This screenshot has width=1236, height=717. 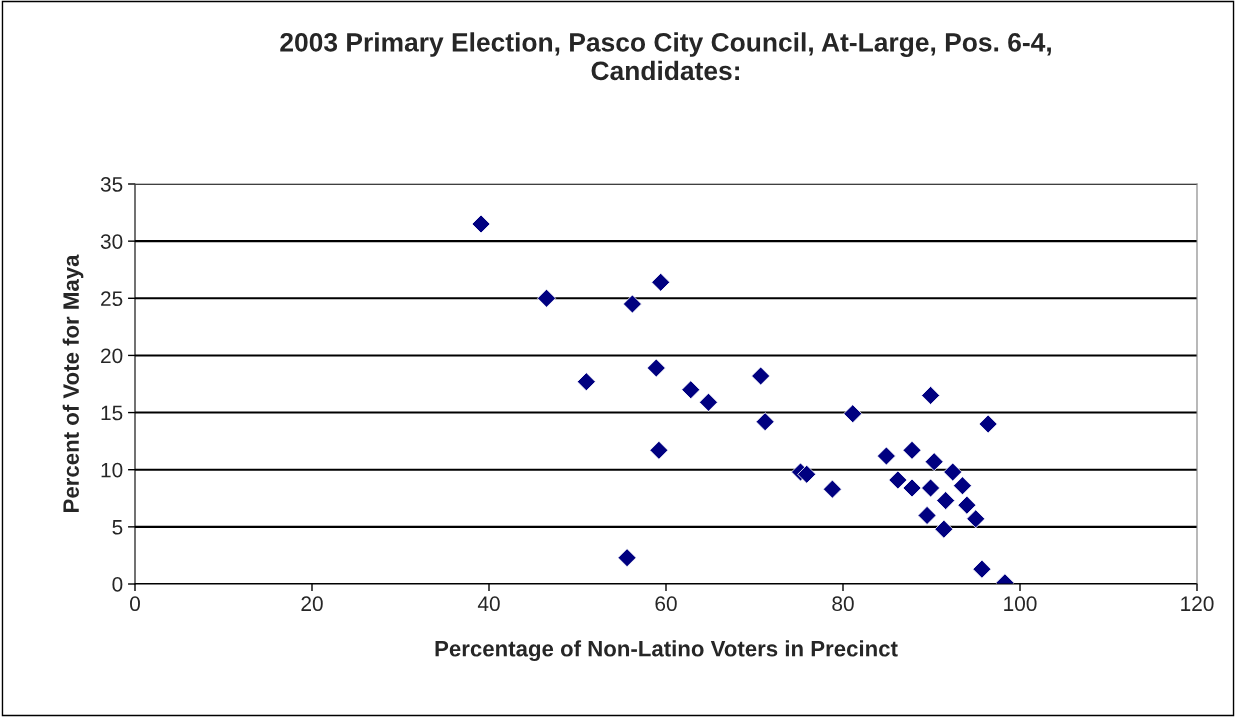 I want to click on chart-title: 2003 Primary Election, Pasco City Council, At-Large, Pos. 6-4, Candidates:, so click(x=665, y=56).